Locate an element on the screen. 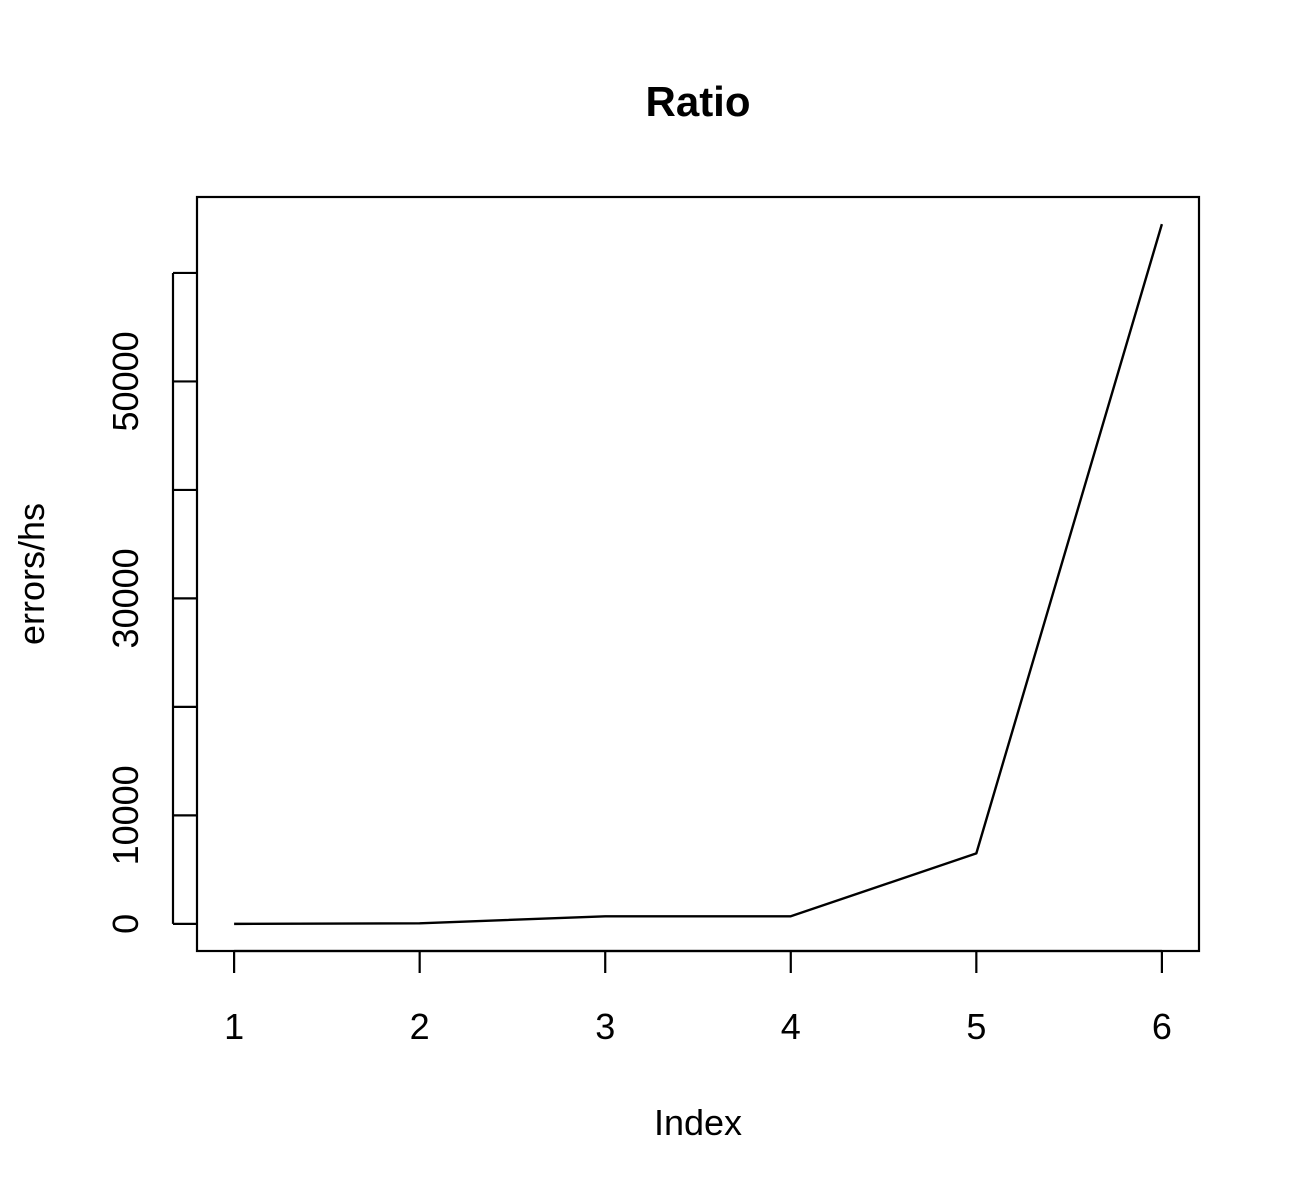  x-tick-label: 5 is located at coordinates (976, 1026).